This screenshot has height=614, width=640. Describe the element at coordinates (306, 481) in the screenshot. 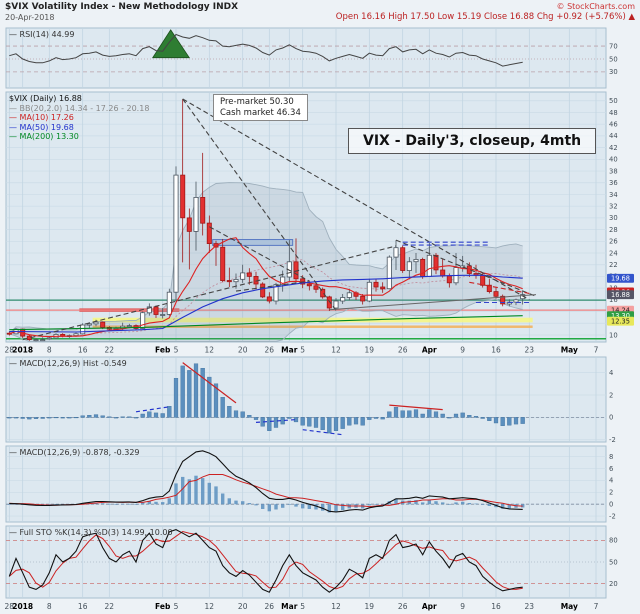

I see `macd-panel-content` at that location.